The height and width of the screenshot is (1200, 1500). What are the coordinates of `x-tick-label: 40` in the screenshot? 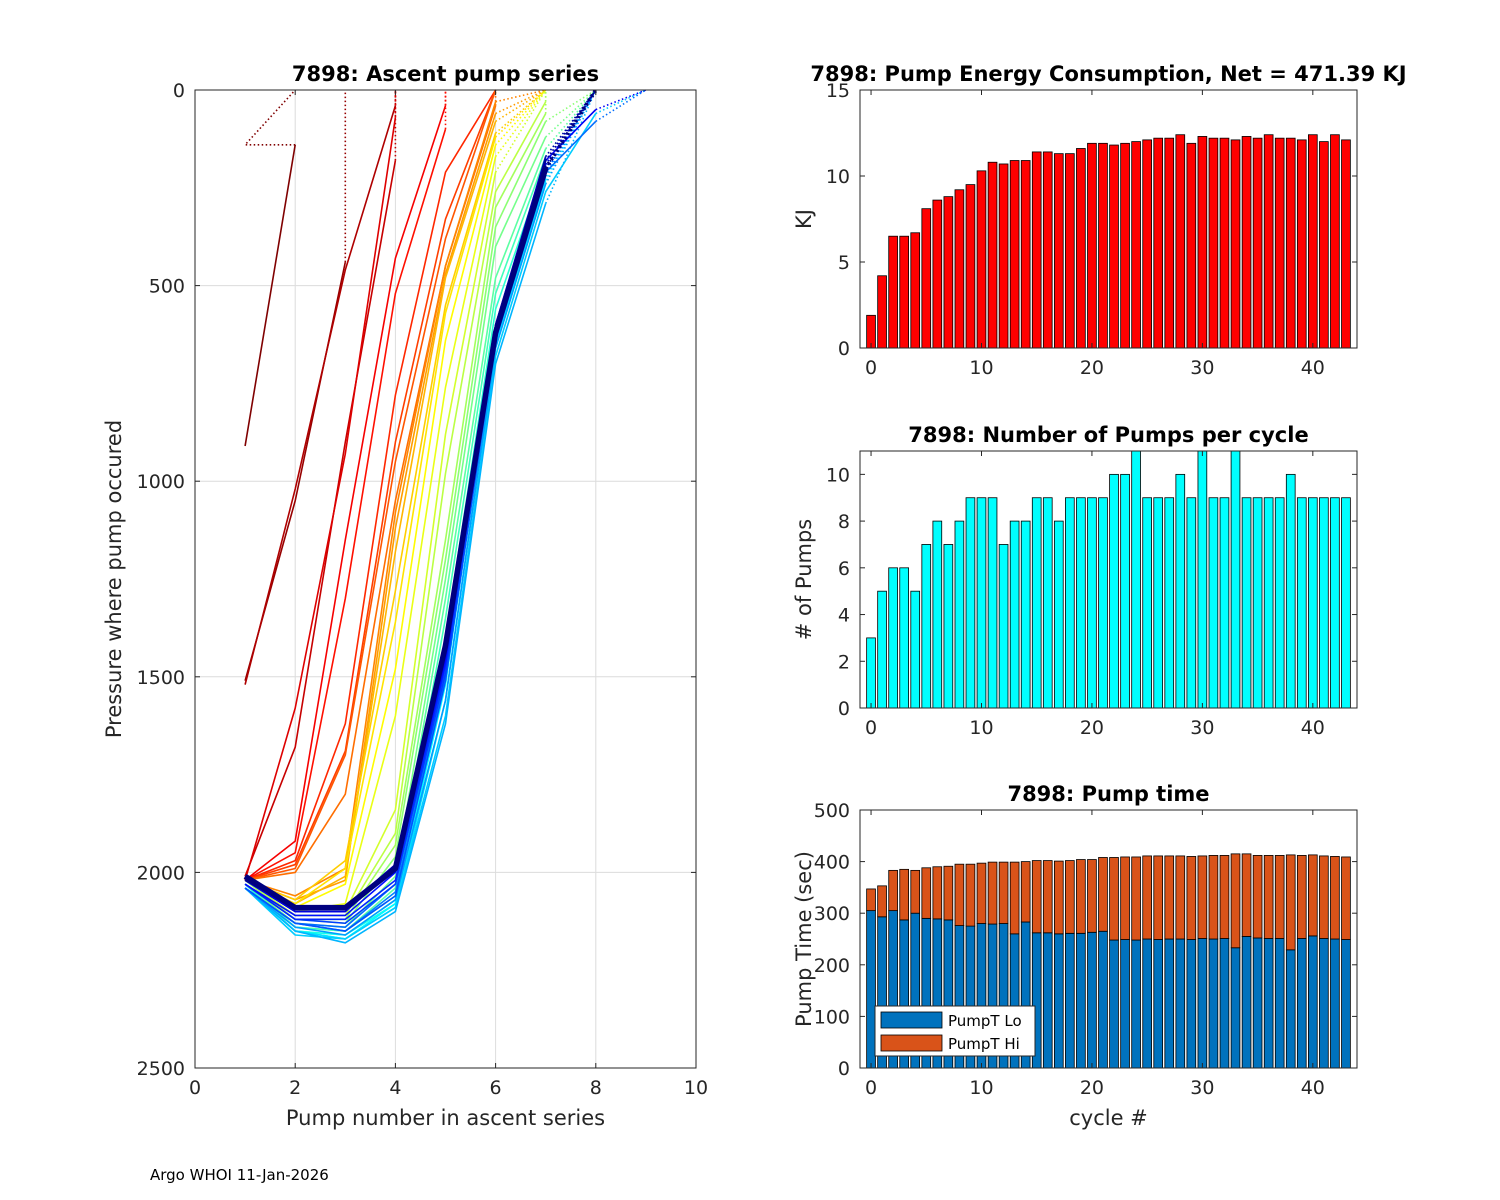 It's located at (1313, 728).